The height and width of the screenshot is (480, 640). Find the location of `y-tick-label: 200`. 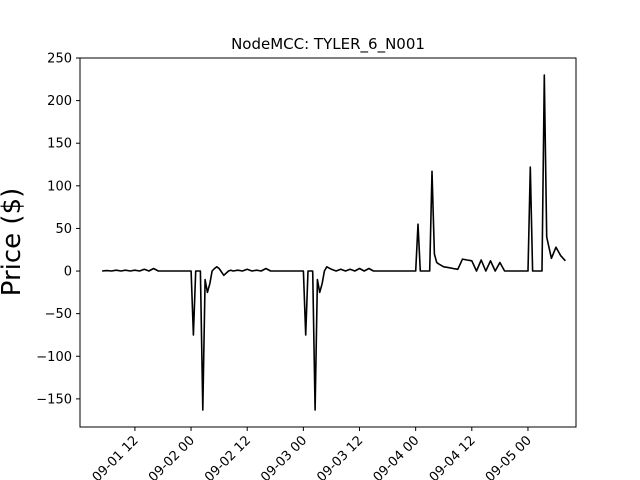

y-tick-label: 200 is located at coordinates (59, 101).